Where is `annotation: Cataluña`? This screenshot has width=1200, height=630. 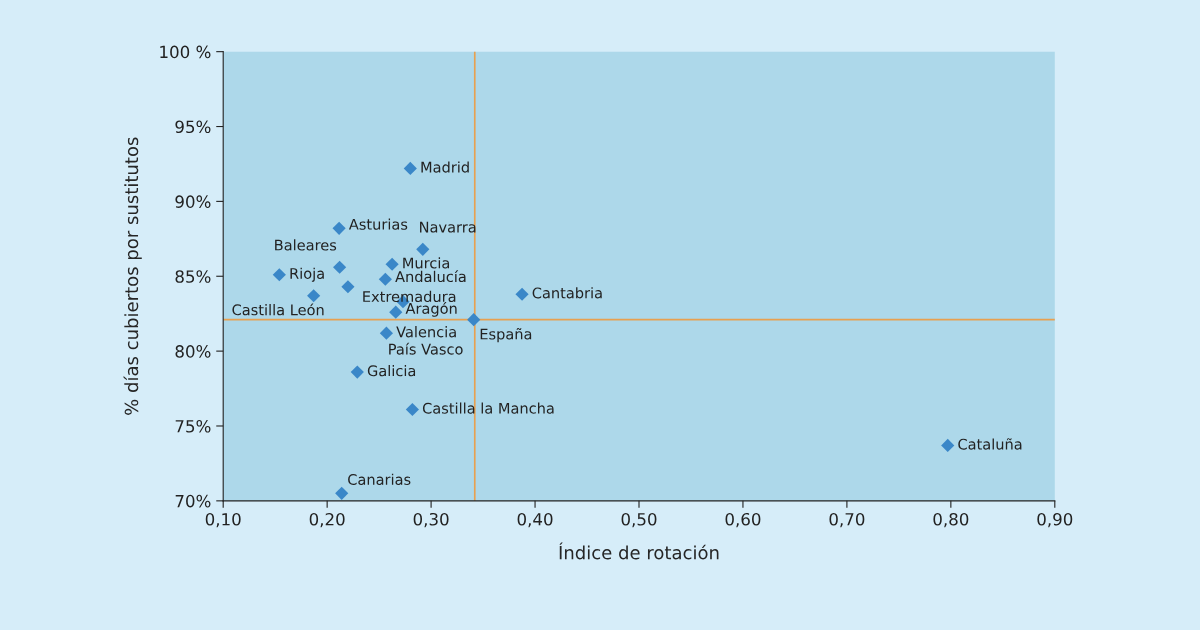 annotation: Cataluña is located at coordinates (990, 444).